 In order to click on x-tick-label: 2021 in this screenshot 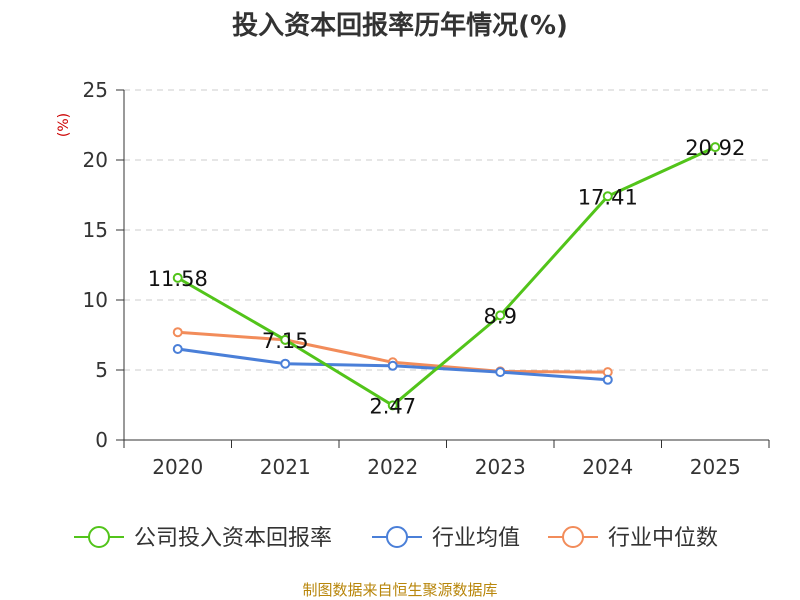, I will do `click(285, 467)`.